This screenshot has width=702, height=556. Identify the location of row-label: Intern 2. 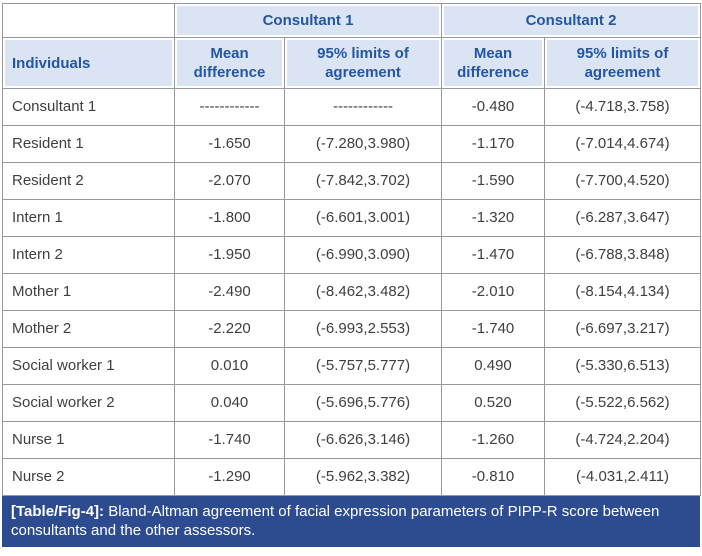
(88, 255).